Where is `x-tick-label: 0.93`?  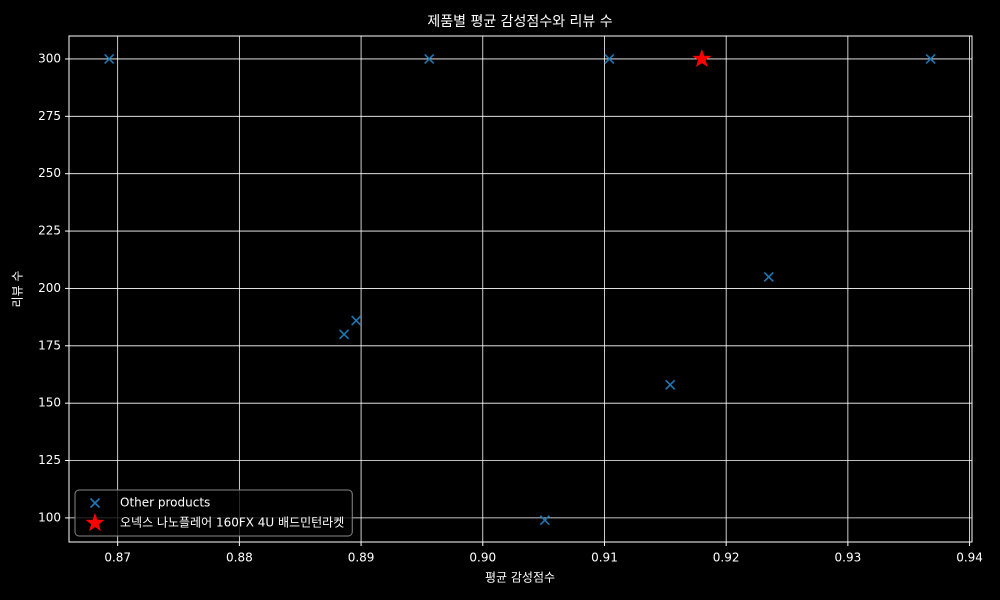 x-tick-label: 0.93 is located at coordinates (848, 558).